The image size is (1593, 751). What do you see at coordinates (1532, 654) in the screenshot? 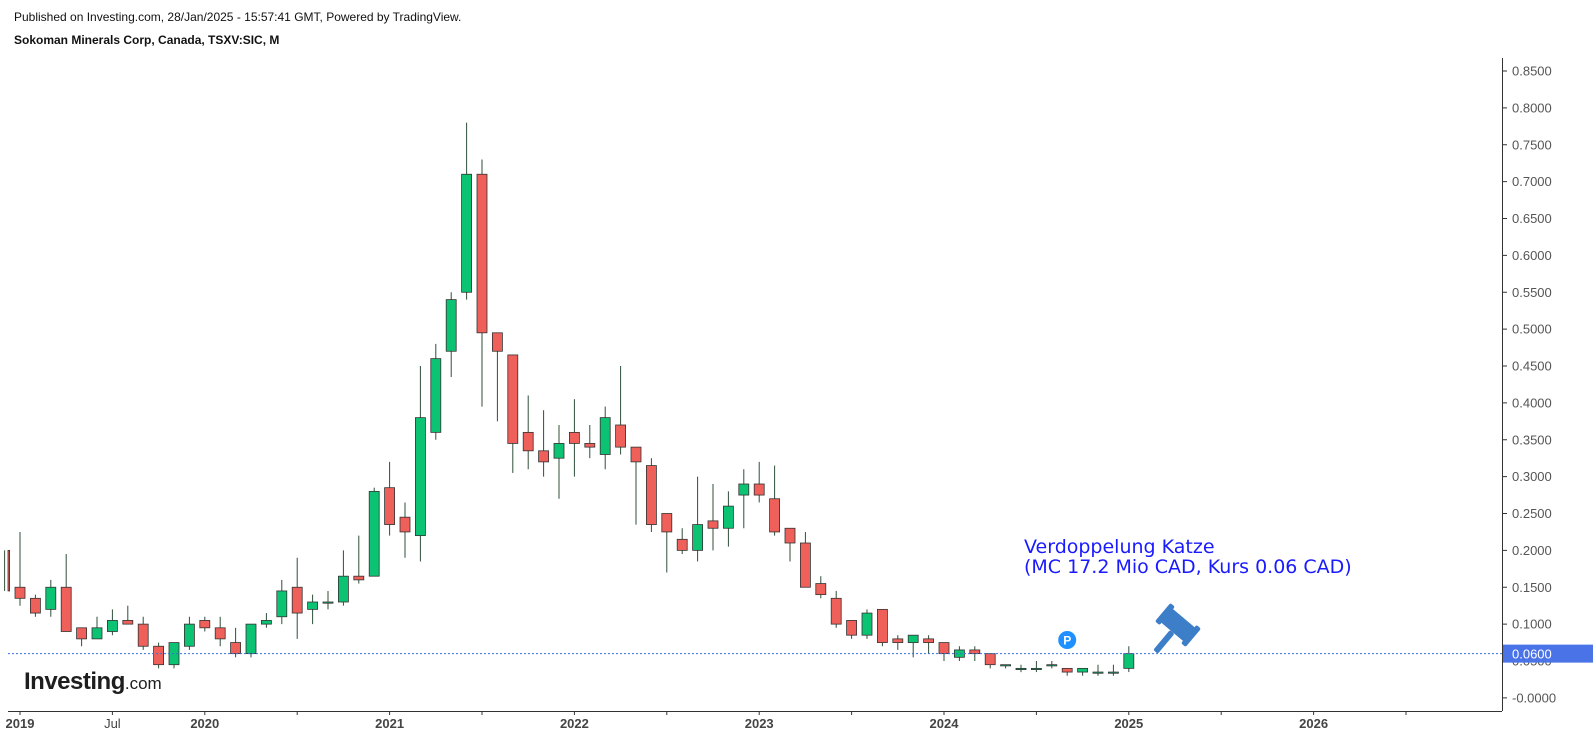
I see `last-price-label: 0.0600` at bounding box center [1532, 654].